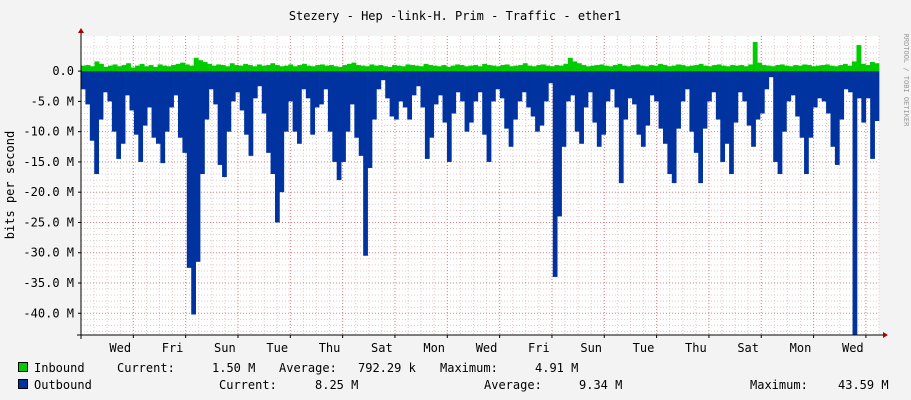 The height and width of the screenshot is (400, 911). I want to click on y-axis-label: bits per second, so click(10, 185).